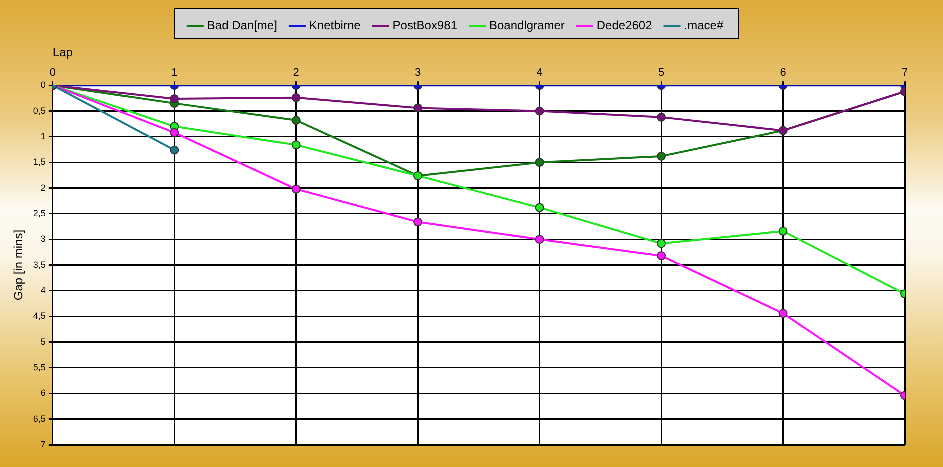 Image resolution: width=943 pixels, height=467 pixels. Describe the element at coordinates (242, 25) in the screenshot. I see `legend-label: Bad Dan[me]` at that location.